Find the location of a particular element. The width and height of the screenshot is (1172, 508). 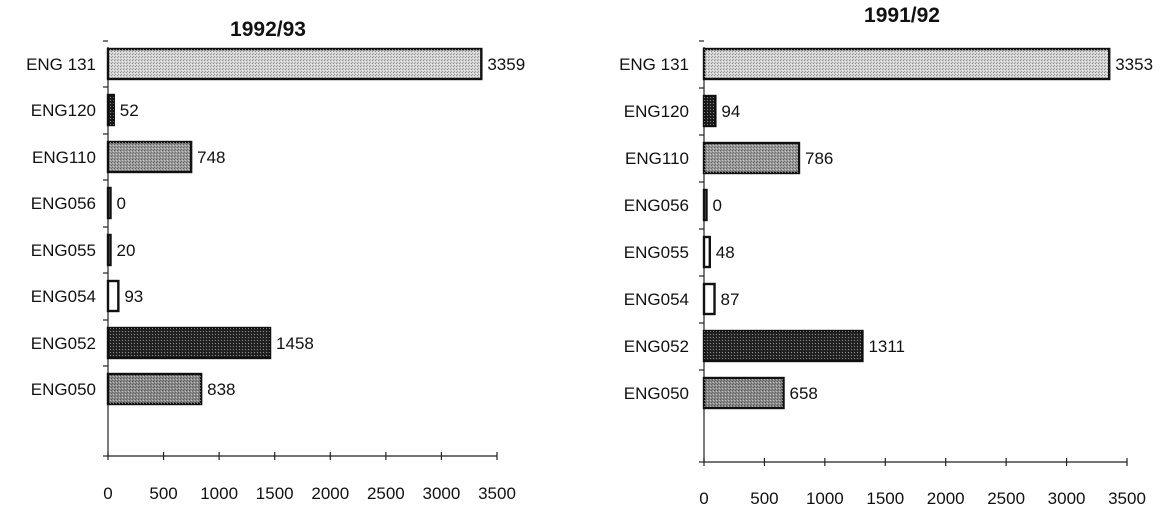

chart-title: 1991/92 is located at coordinates (902, 15).